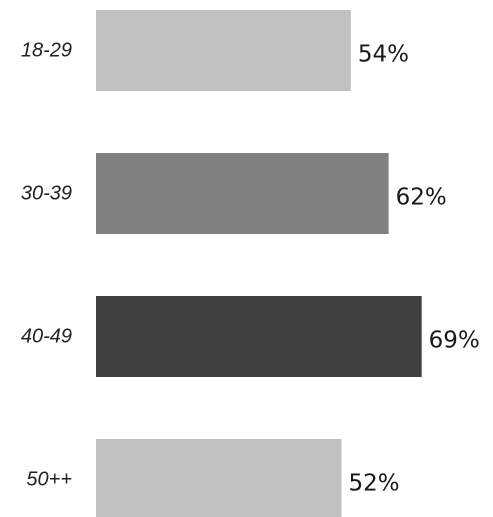  I want to click on value-label: 62%, so click(421, 198).